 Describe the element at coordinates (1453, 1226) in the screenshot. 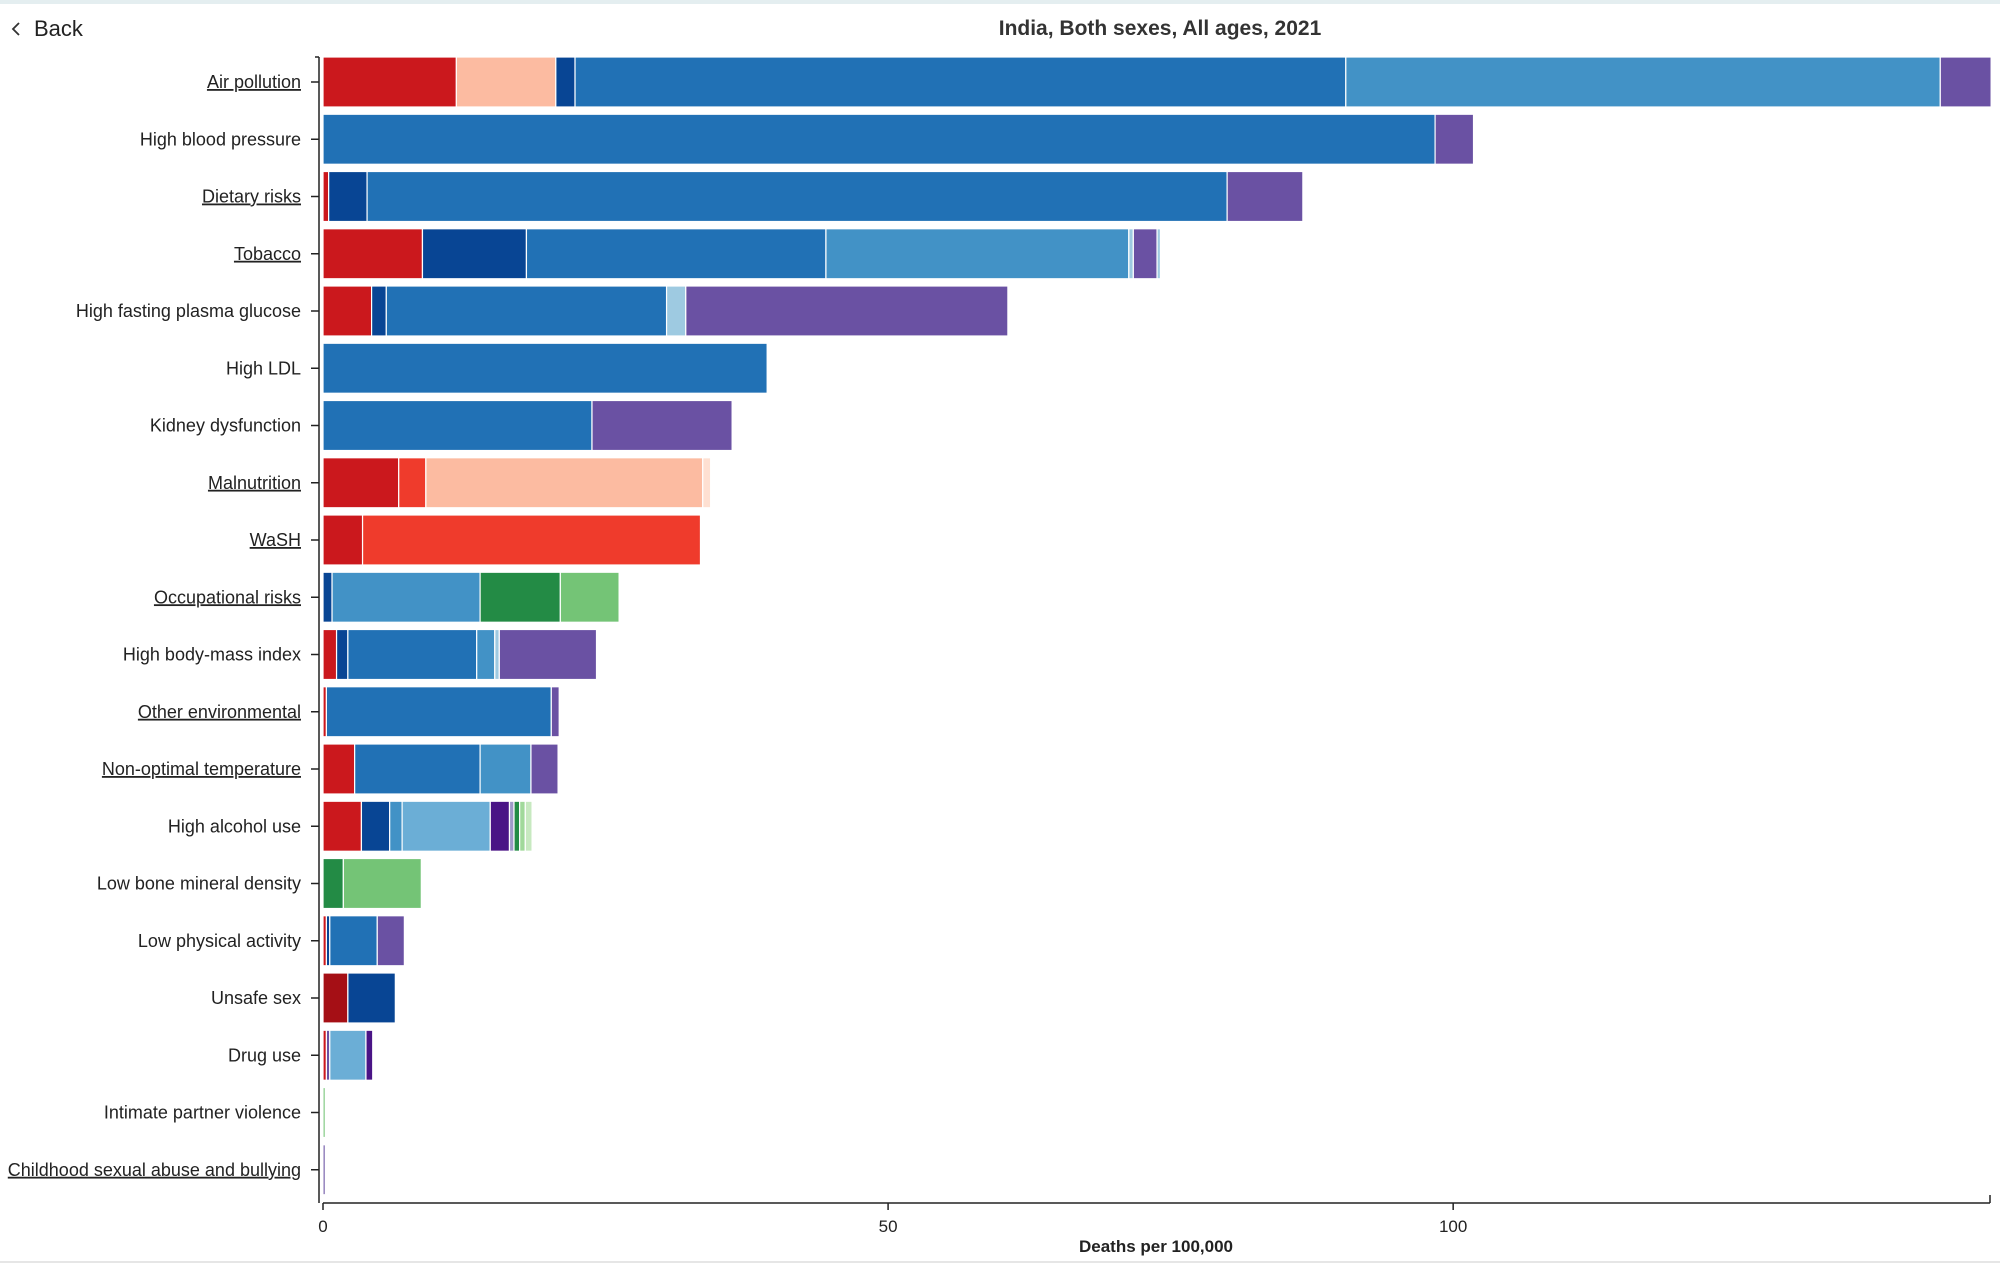

I see `x-tick-label: 100` at that location.